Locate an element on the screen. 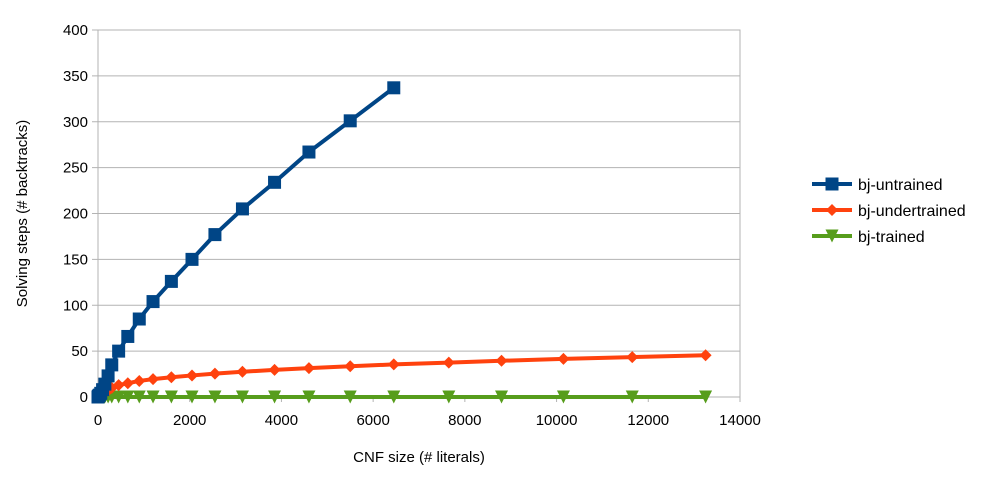 The image size is (991, 478). x-tick-label: 14000 is located at coordinates (740, 420).